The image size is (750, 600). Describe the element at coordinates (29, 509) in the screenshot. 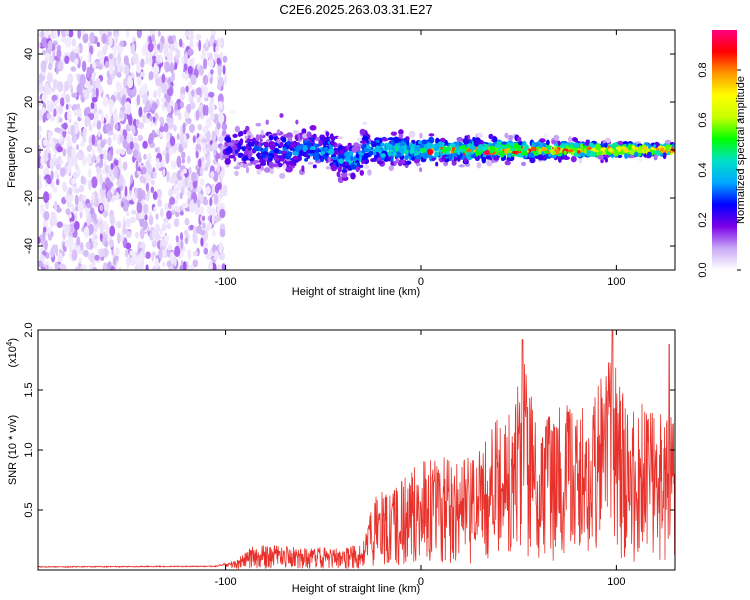

I see `y-tick-label: 0.5` at that location.